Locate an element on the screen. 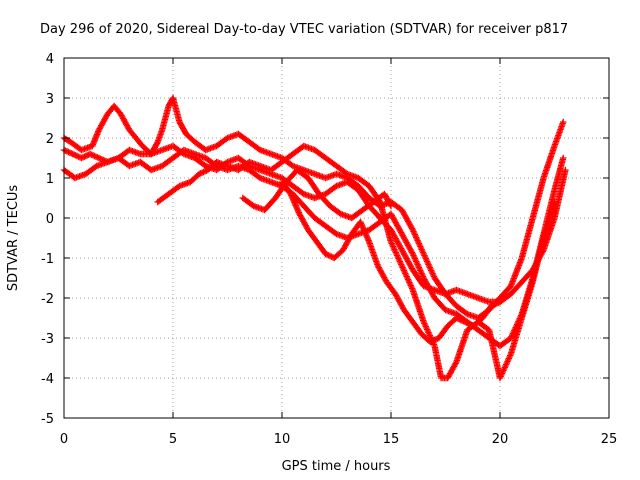 This screenshot has width=640, height=480. y-tick-label: 3 is located at coordinates (50, 99).